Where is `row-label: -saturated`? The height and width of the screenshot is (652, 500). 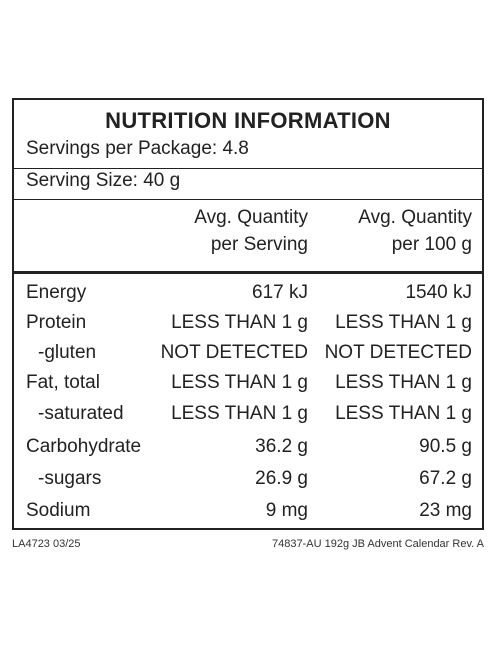 row-label: -saturated is located at coordinates (81, 413).